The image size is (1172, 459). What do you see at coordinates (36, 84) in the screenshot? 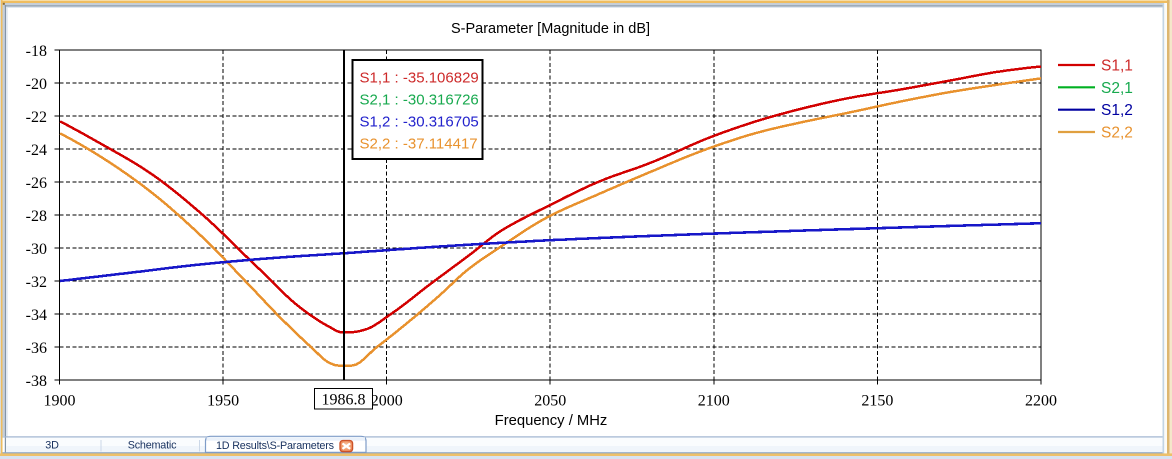
I see `svg-text: -20` at bounding box center [36, 84].